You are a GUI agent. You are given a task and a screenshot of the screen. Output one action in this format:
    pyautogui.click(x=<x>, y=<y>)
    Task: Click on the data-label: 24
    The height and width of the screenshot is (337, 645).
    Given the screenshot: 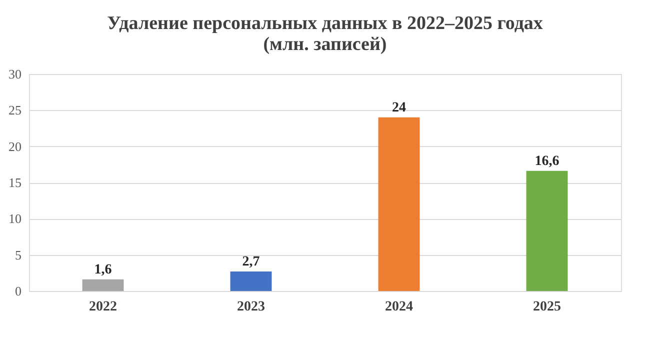 What is the action you would take?
    pyautogui.click(x=399, y=108)
    